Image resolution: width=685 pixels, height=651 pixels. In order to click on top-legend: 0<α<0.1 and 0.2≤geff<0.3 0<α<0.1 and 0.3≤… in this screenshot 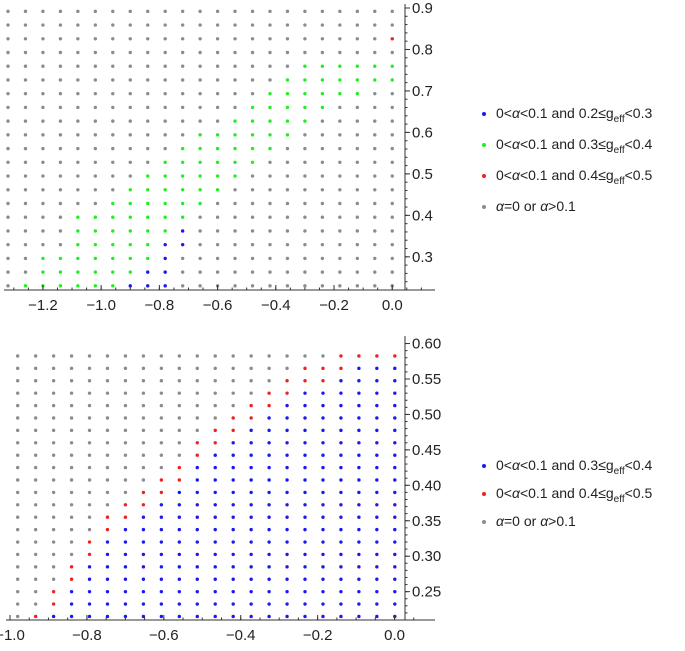, I will do `click(567, 159)`.